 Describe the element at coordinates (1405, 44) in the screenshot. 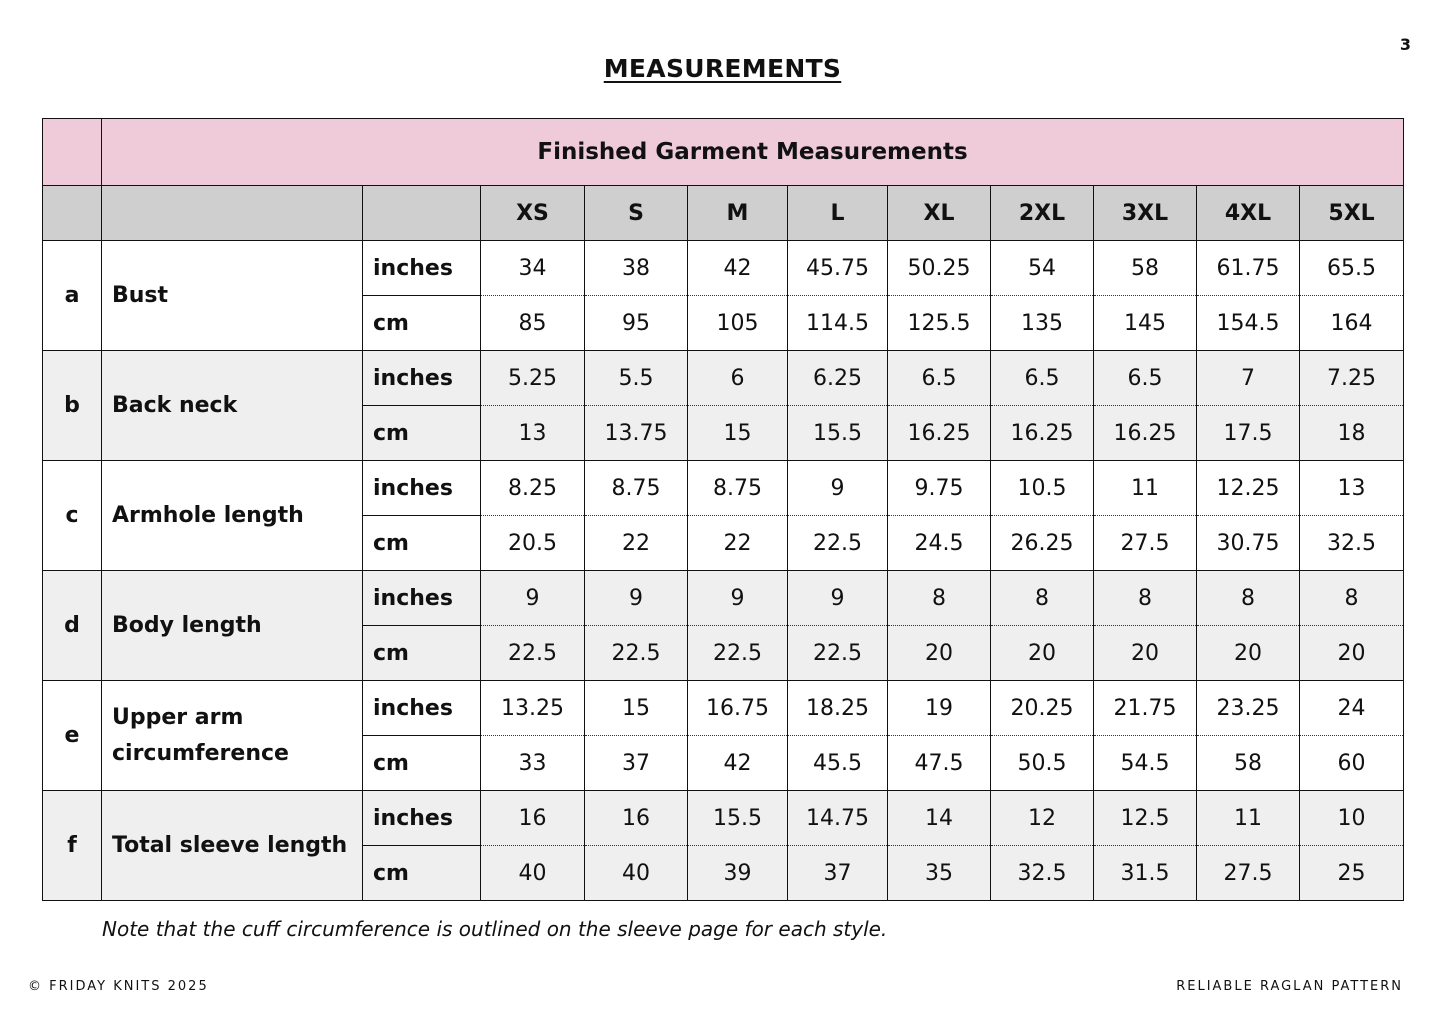

I see `page-number: 3` at that location.